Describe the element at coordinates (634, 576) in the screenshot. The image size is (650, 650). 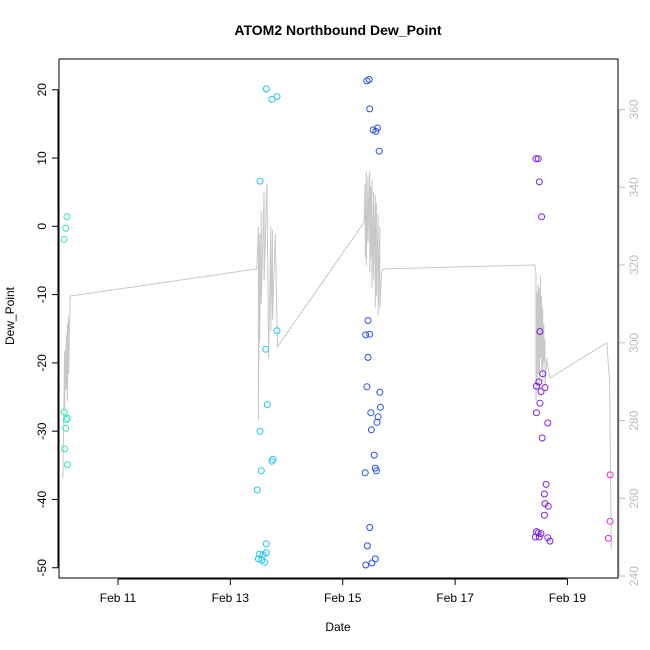
I see `y2-tick-label: 240` at that location.